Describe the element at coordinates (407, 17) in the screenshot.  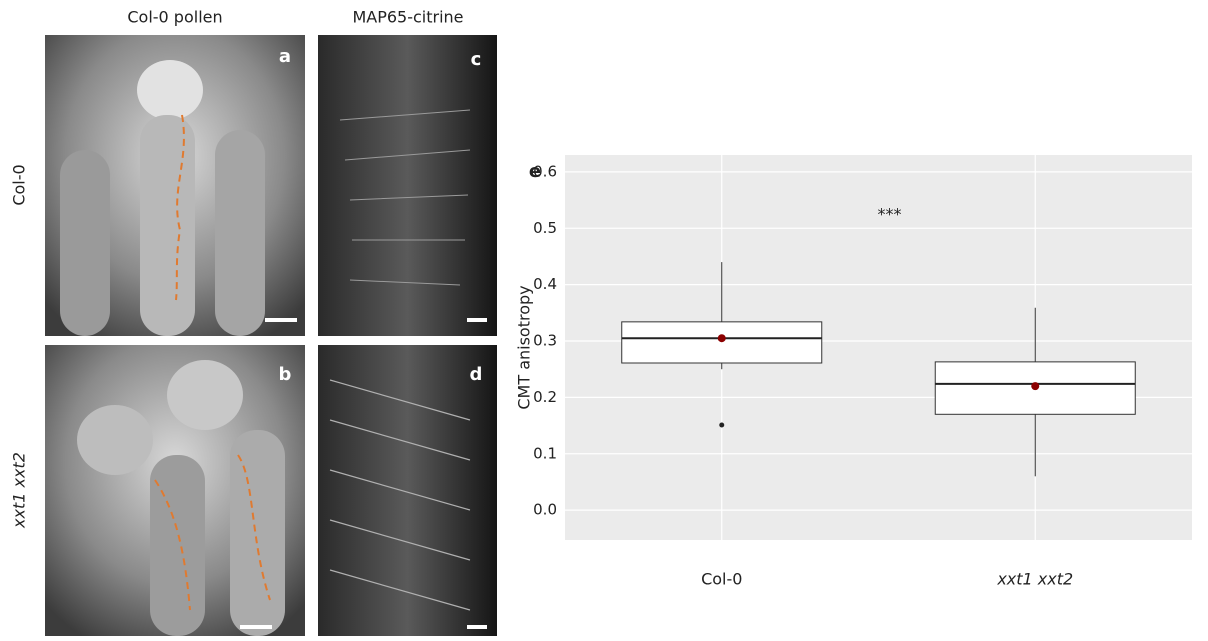
I see `column-title: MAP65-citrine` at that location.